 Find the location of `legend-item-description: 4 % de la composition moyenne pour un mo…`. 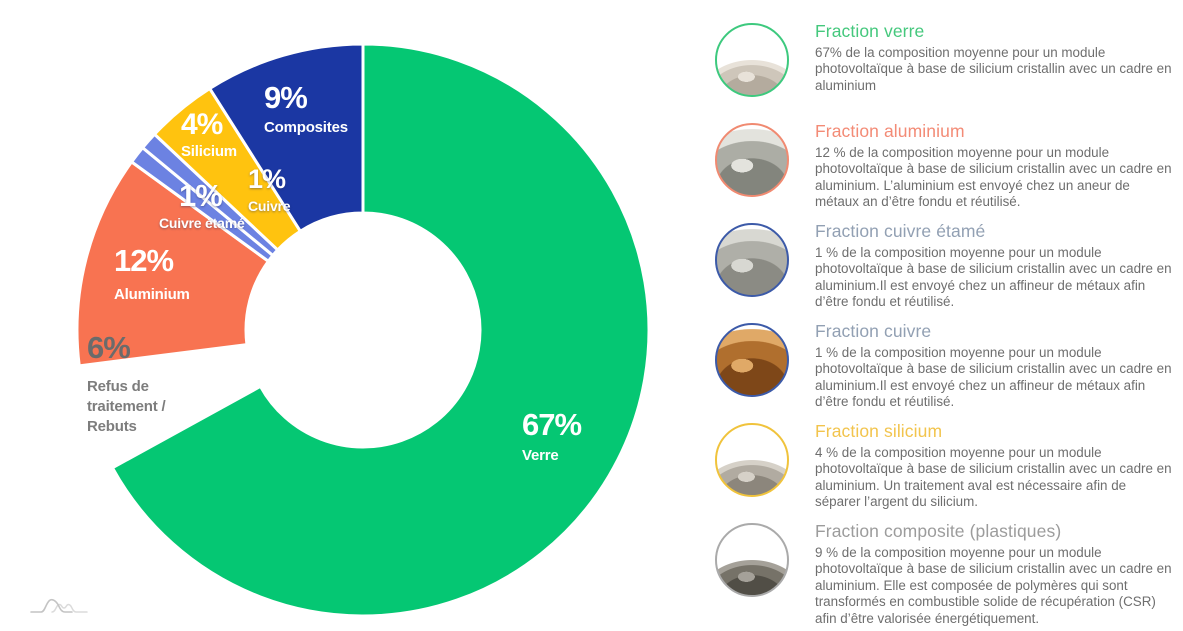

legend-item-description: 4 % de la composition moyenne pour un mo… is located at coordinates (993, 477).